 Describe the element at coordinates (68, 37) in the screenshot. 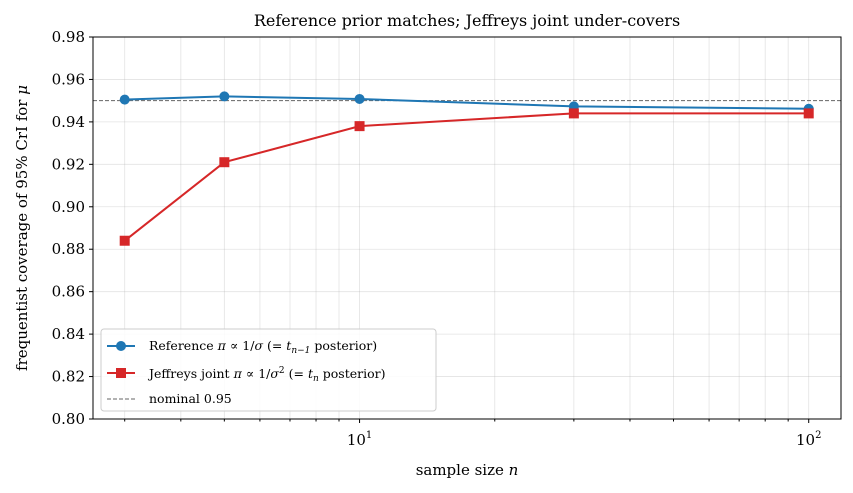

I see `y-tick-label: 0.98` at that location.